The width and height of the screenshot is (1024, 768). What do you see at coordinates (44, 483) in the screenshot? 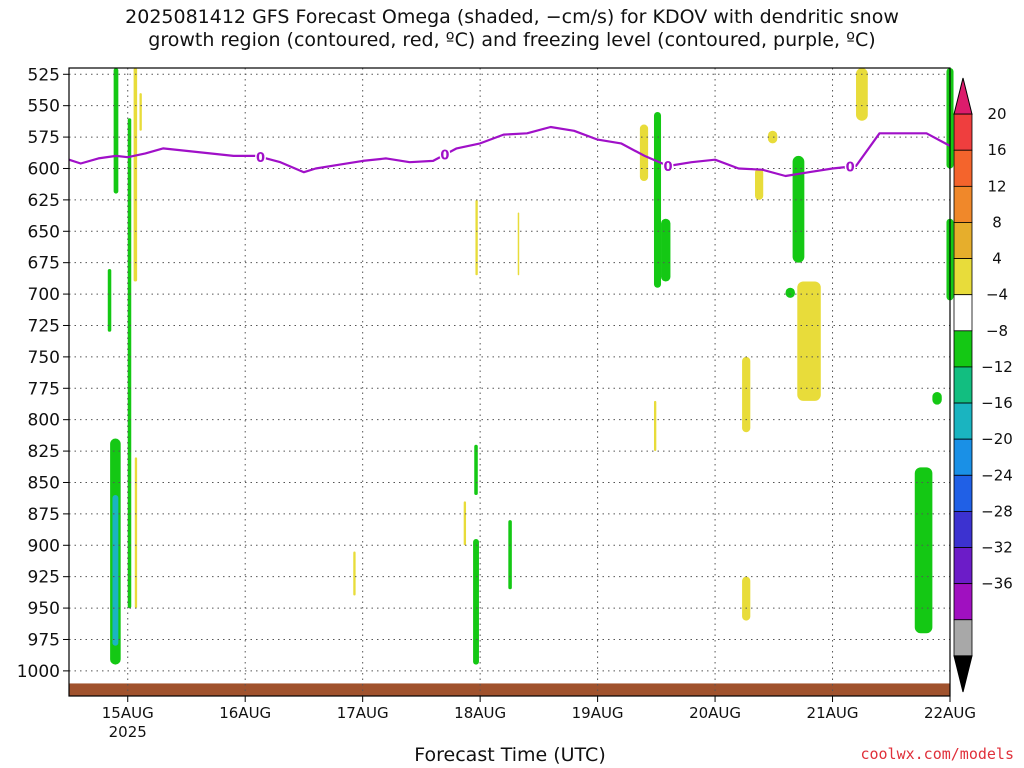
I see `y-tick-label-850: 850` at bounding box center [44, 483].